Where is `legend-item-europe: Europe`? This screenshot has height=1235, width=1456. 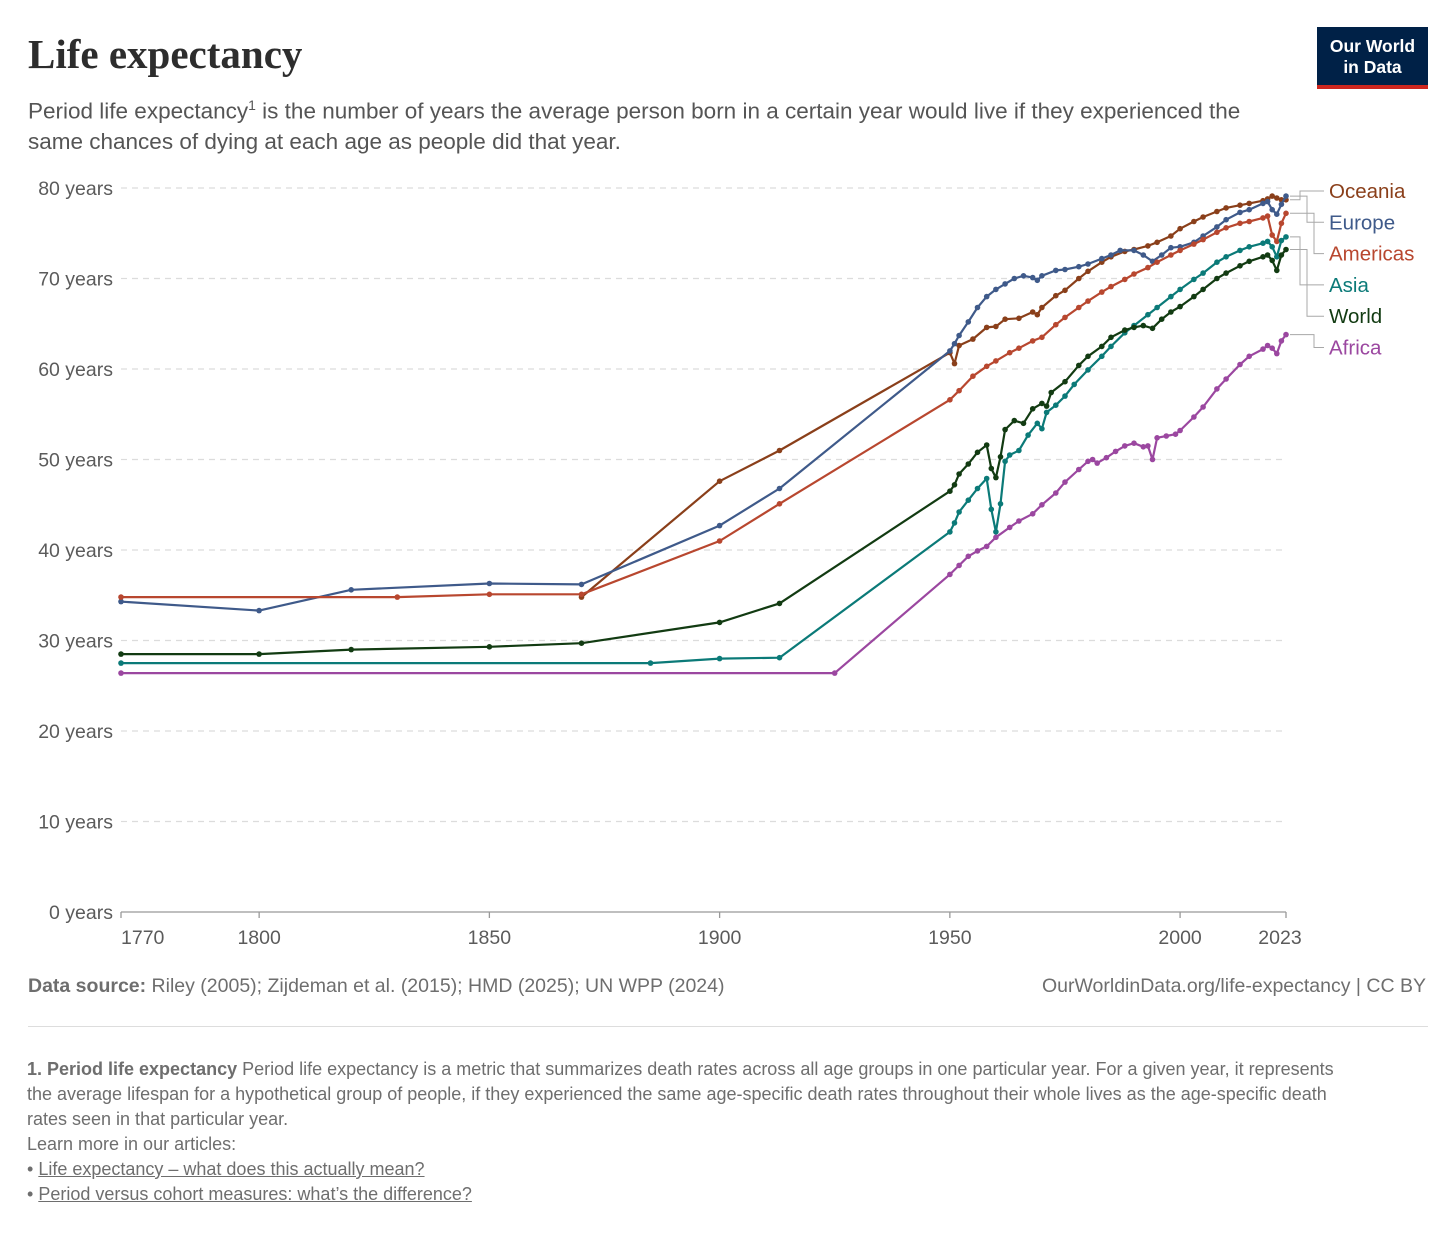 legend-item-europe: Europe is located at coordinates (1342, 214).